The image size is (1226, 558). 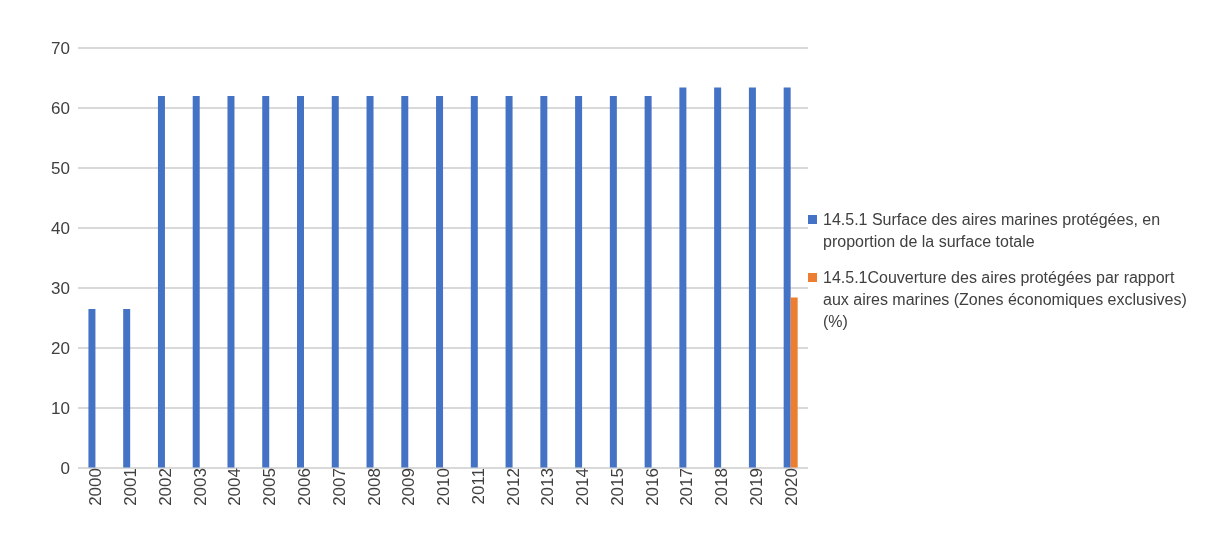 What do you see at coordinates (270, 487) in the screenshot?
I see `x-tick-label: 2005` at bounding box center [270, 487].